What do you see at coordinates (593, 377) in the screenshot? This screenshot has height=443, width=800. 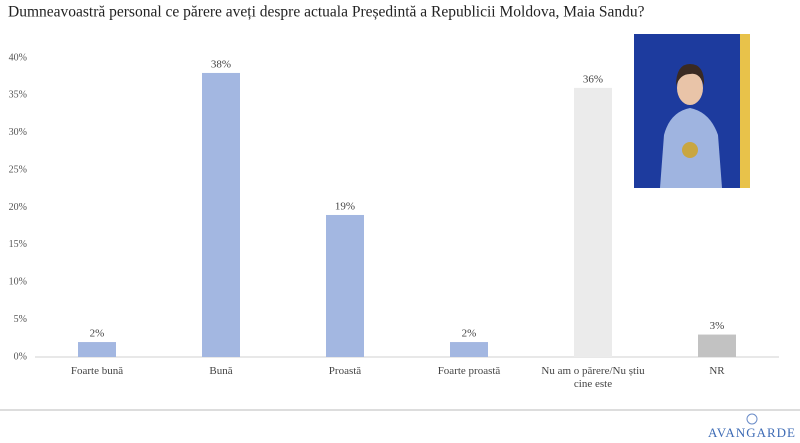 I see `x-tick-label: Nu am o părere/Nu știu cine este` at bounding box center [593, 377].